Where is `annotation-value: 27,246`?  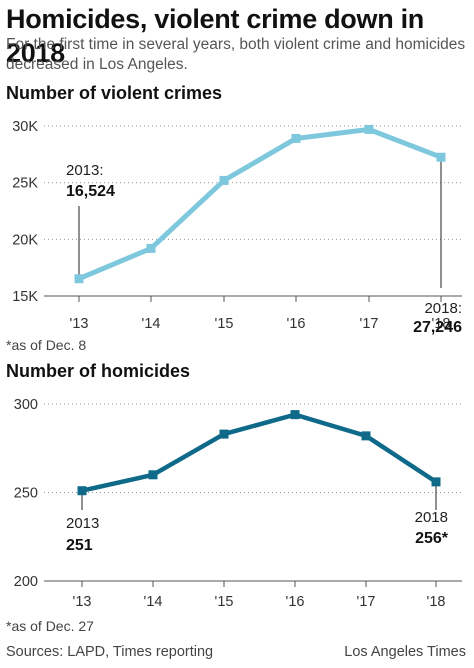 annotation-value: 27,246 is located at coordinates (437, 327).